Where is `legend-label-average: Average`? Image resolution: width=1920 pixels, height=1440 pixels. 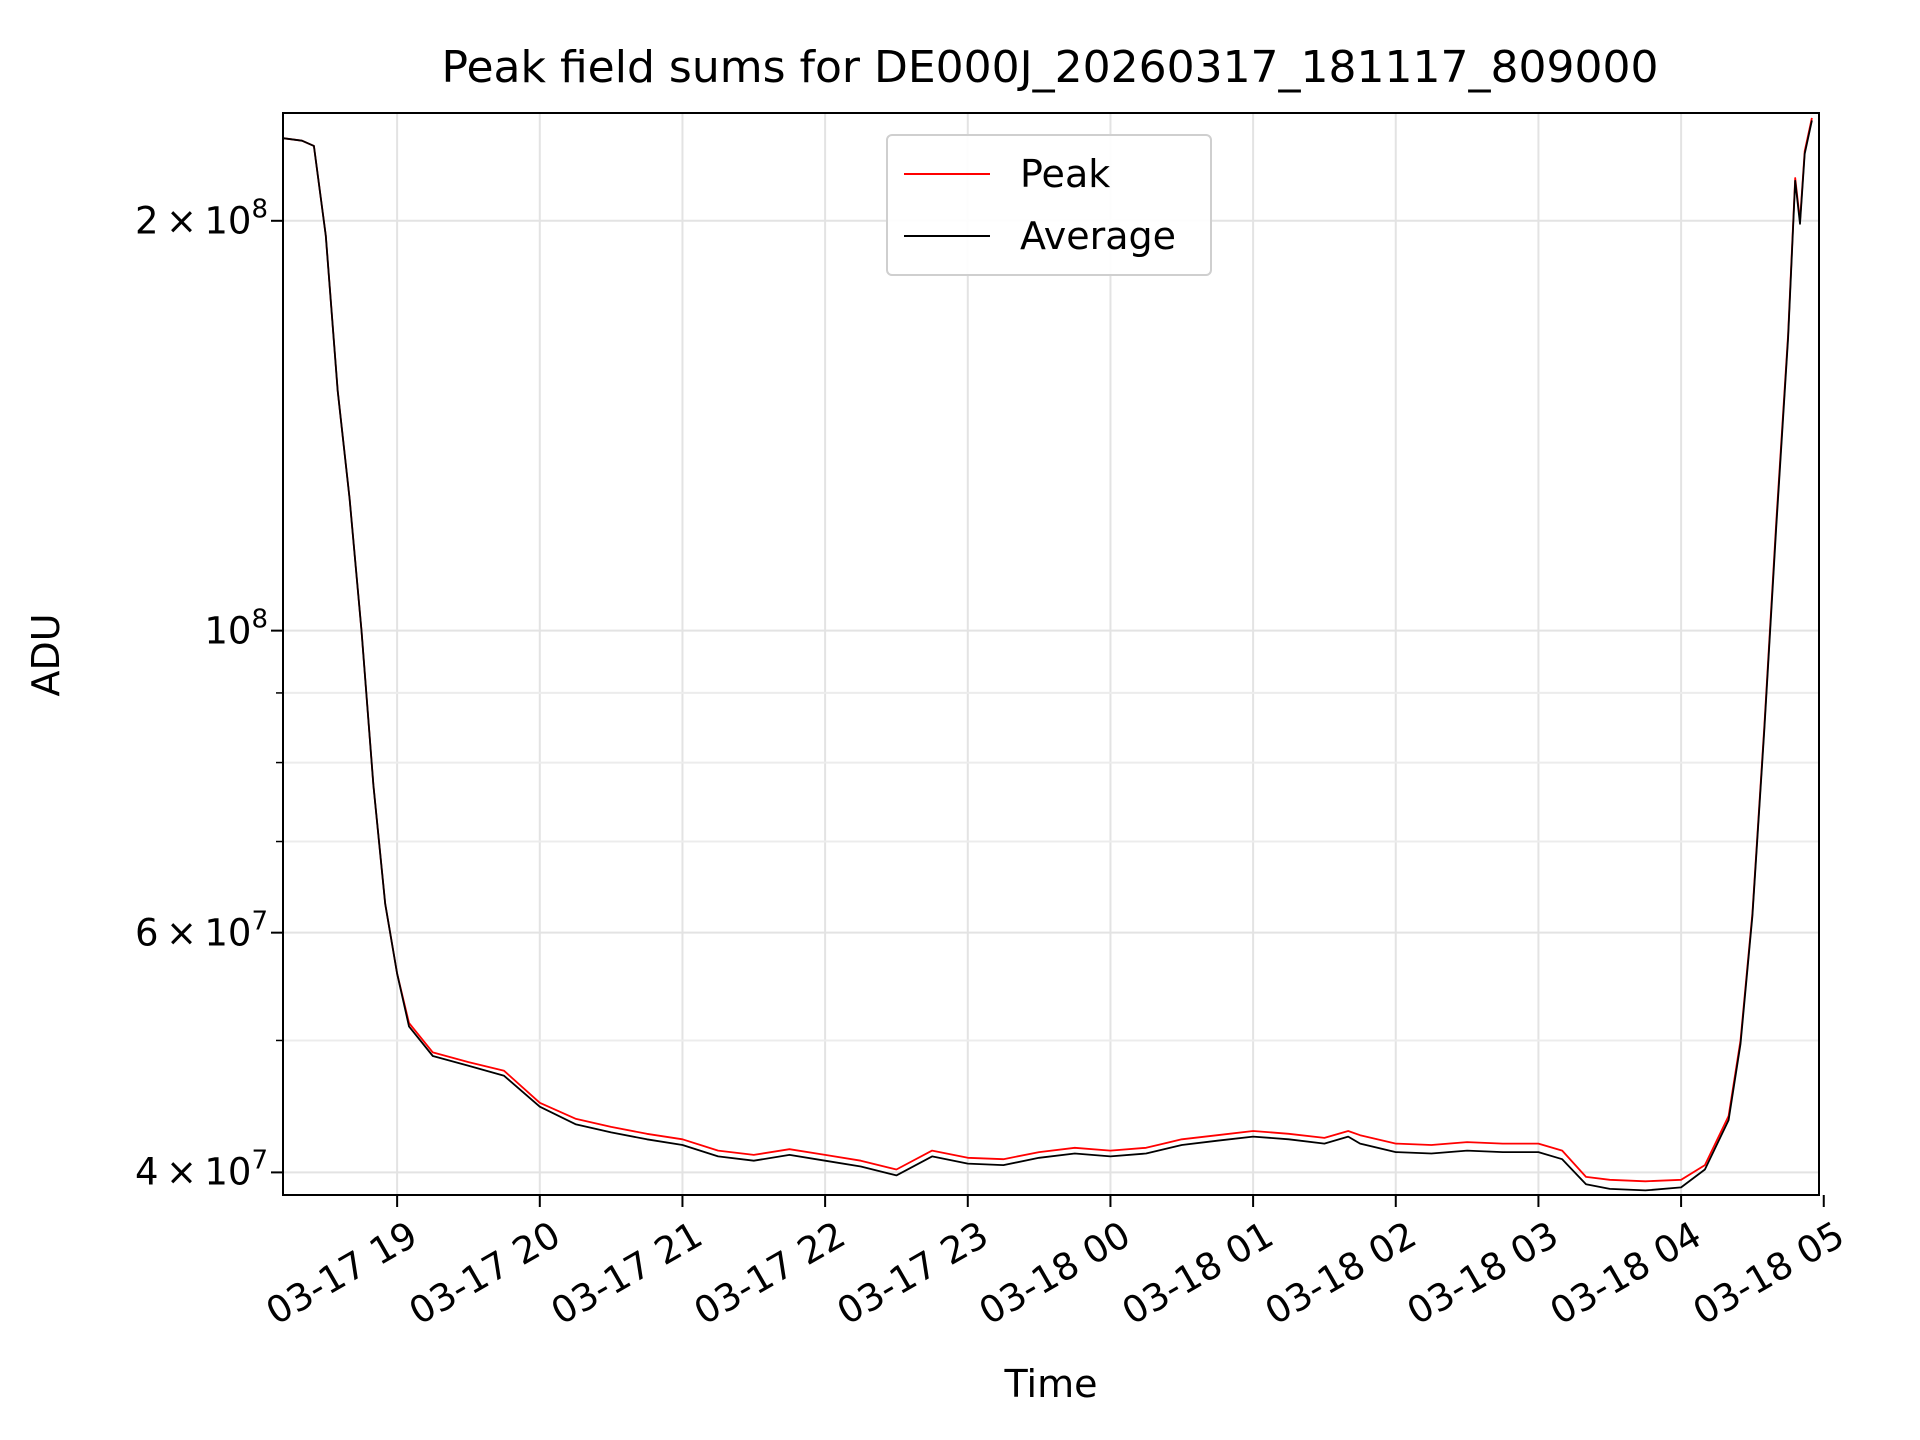 legend-label-average: Average is located at coordinates (1098, 236).